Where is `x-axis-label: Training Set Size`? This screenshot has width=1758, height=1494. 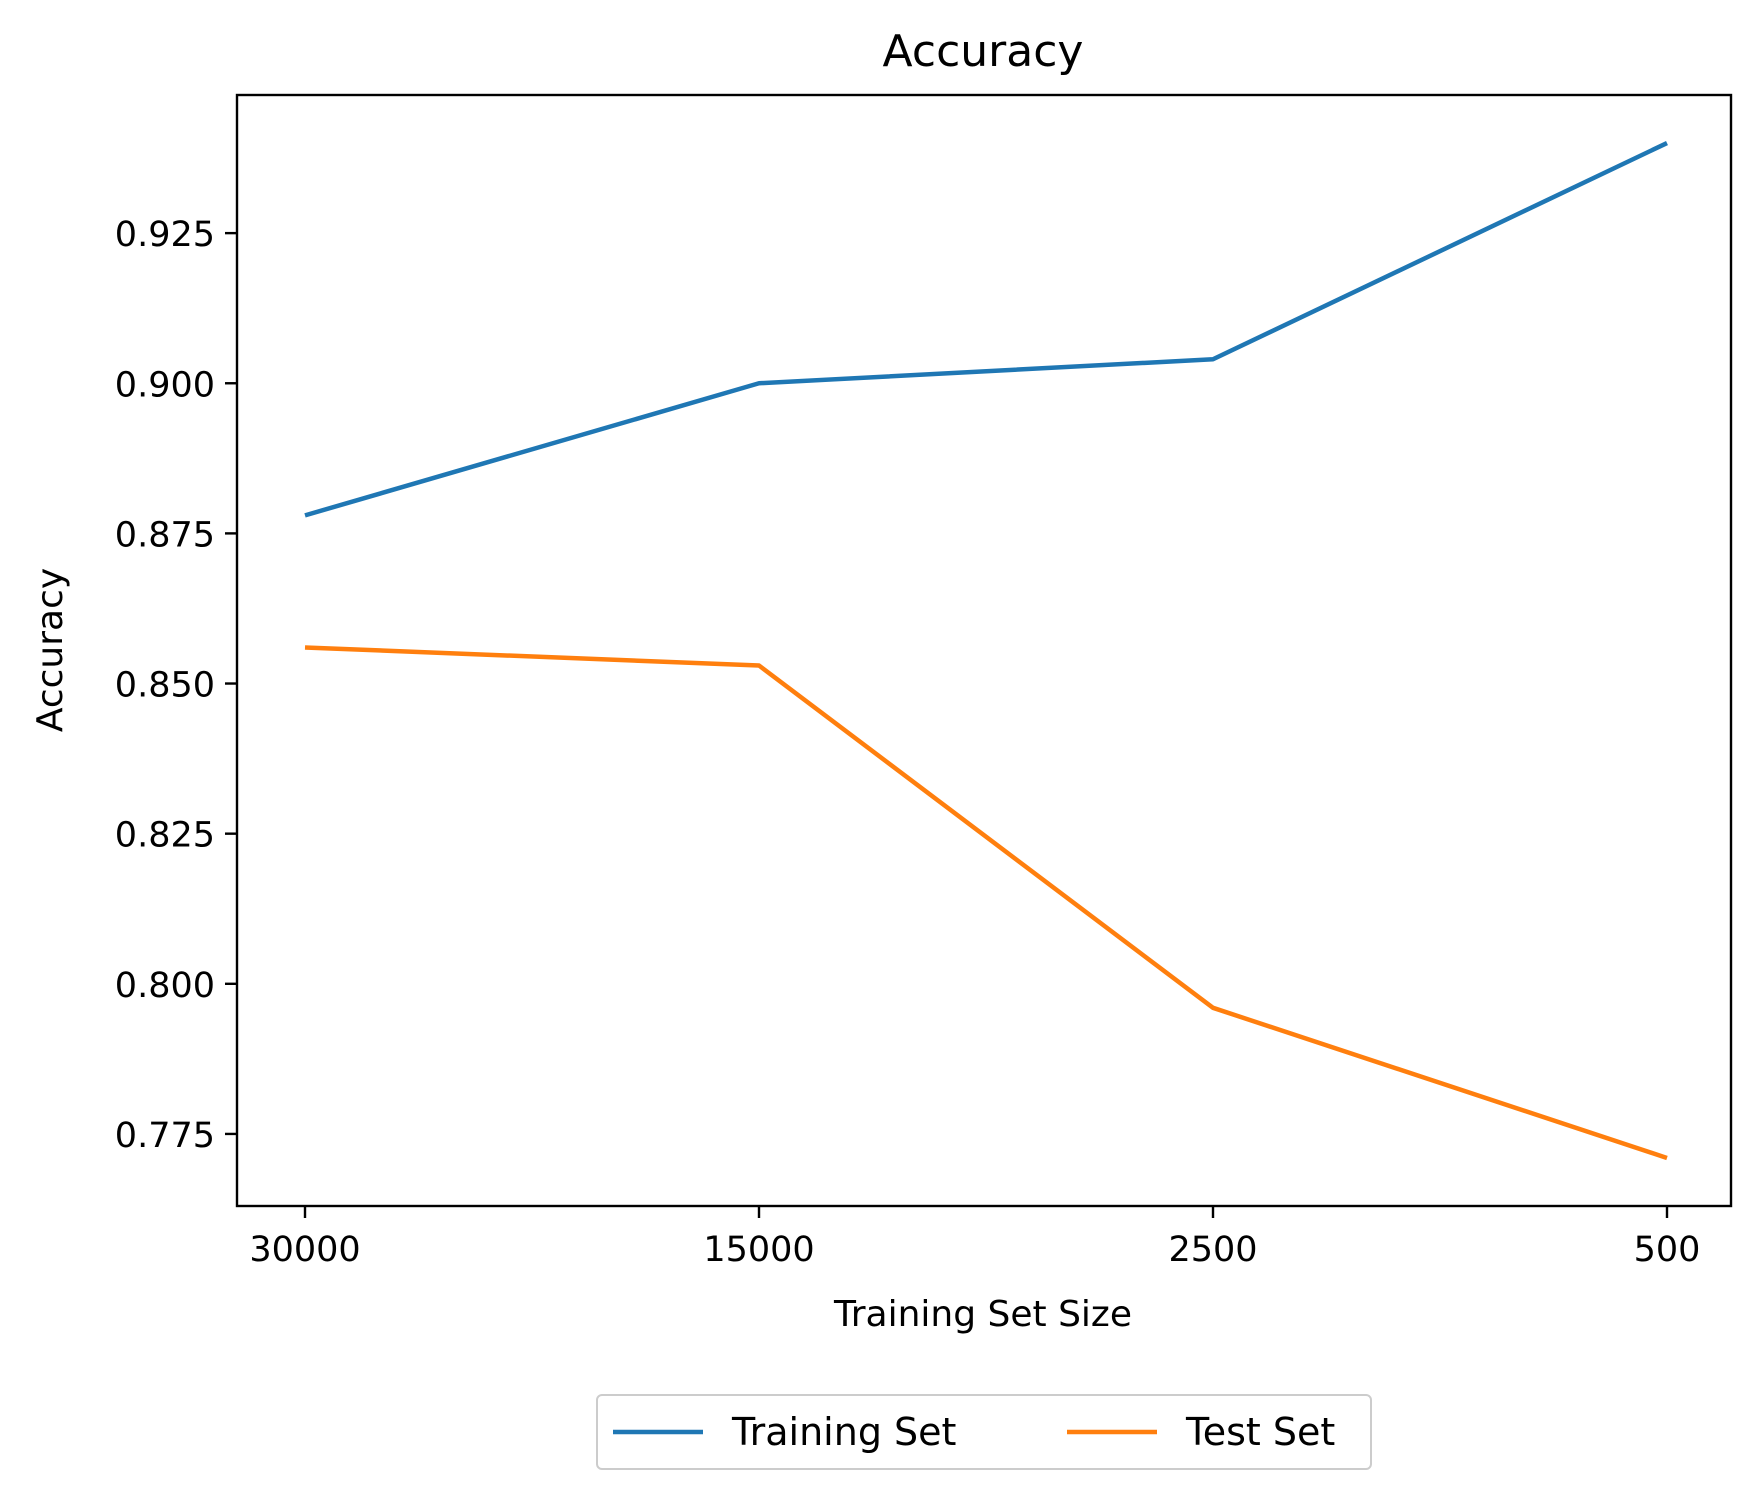 x-axis-label: Training Set Size is located at coordinates (982, 1314).